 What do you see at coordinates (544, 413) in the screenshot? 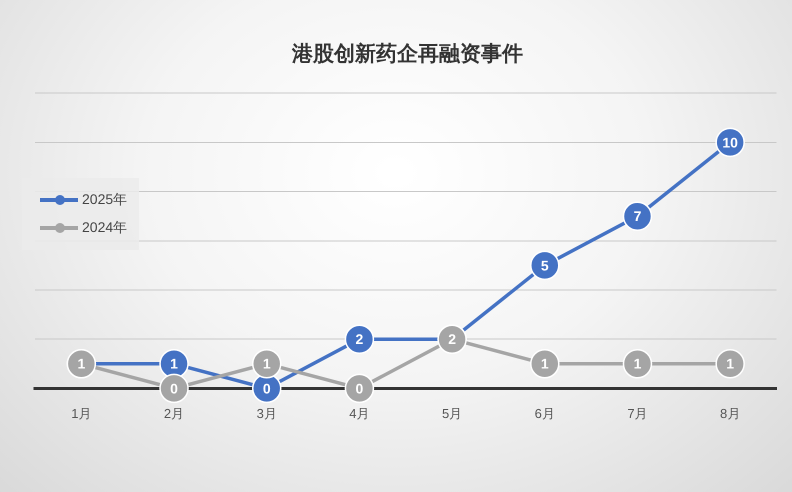
I see `x-tick-label: 6月` at bounding box center [544, 413].